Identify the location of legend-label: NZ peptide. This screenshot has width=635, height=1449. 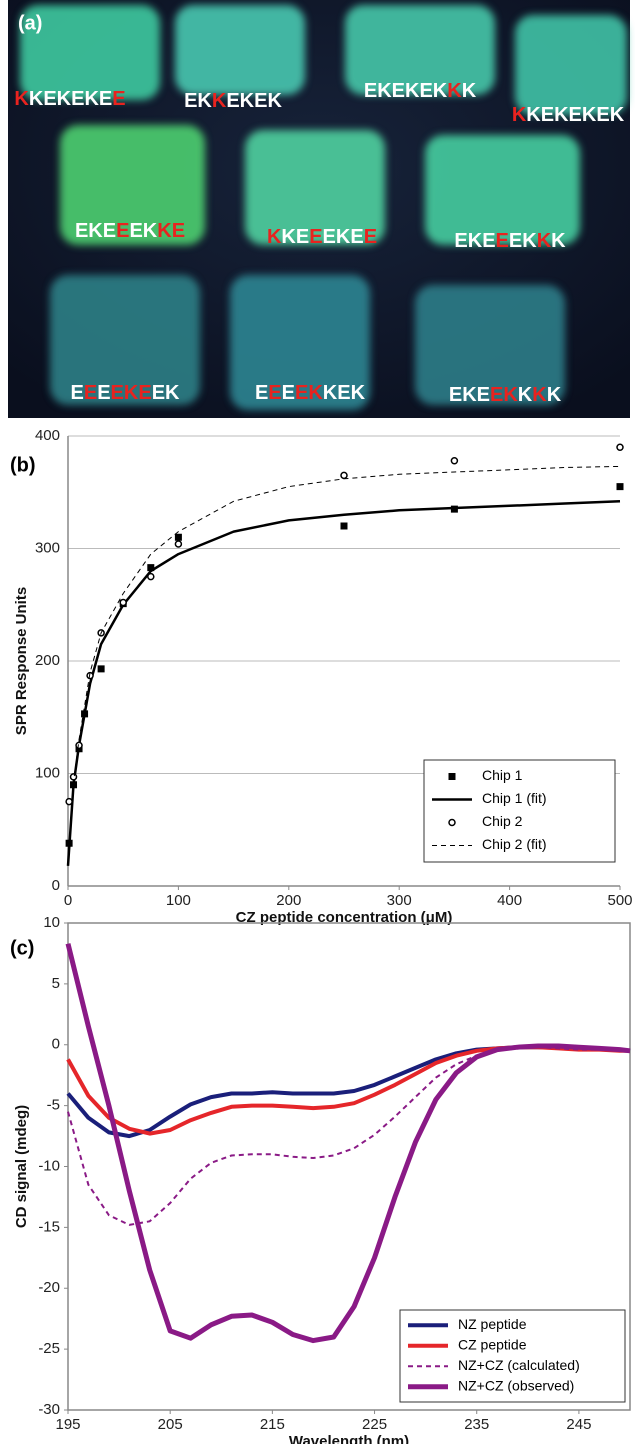
(492, 1324).